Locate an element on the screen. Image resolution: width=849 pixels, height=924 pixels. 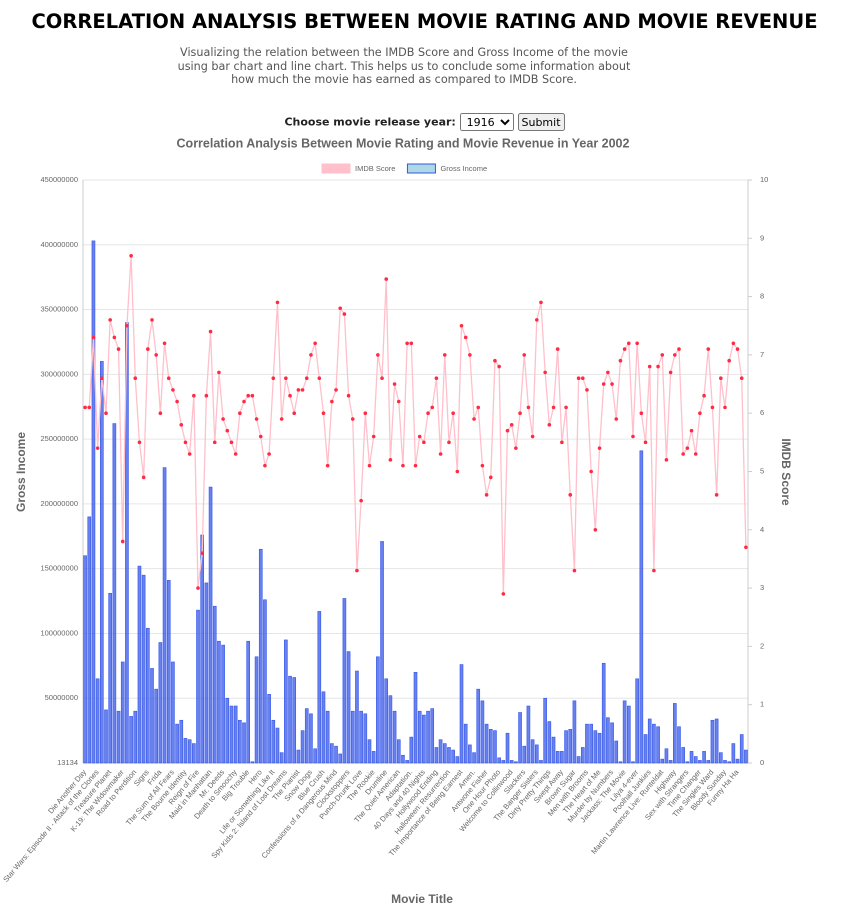
y2-tick-label: 10 is located at coordinates (764, 179).